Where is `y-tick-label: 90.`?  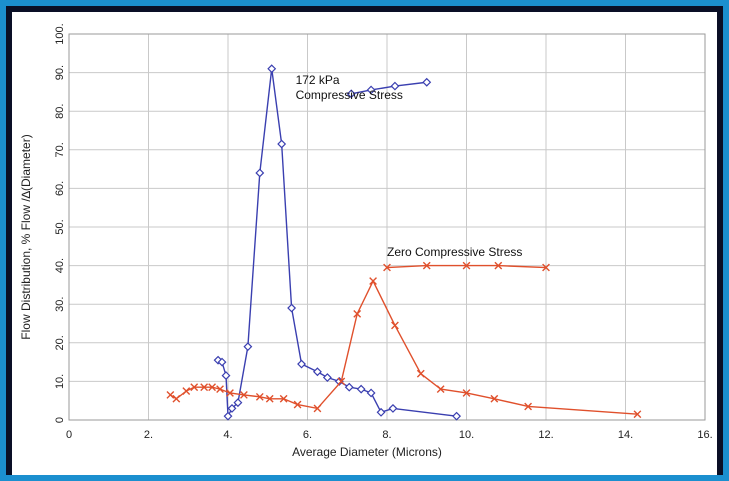 y-tick-label: 90. is located at coordinates (60, 72).